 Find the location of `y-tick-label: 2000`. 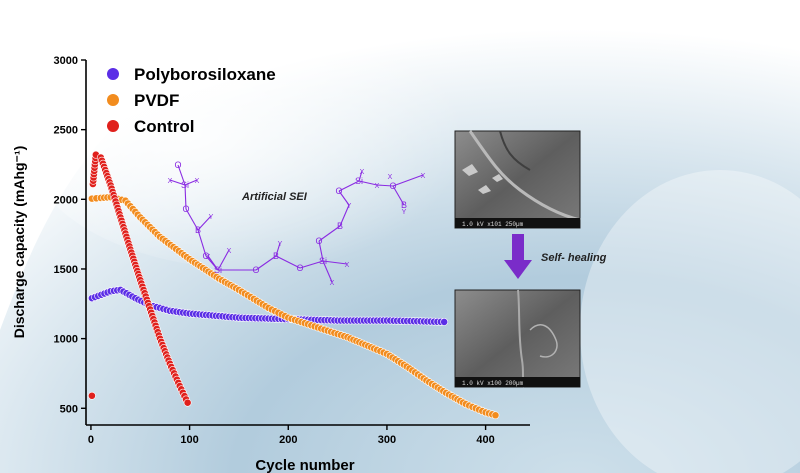

y-tick-label: 2000 is located at coordinates (66, 200).